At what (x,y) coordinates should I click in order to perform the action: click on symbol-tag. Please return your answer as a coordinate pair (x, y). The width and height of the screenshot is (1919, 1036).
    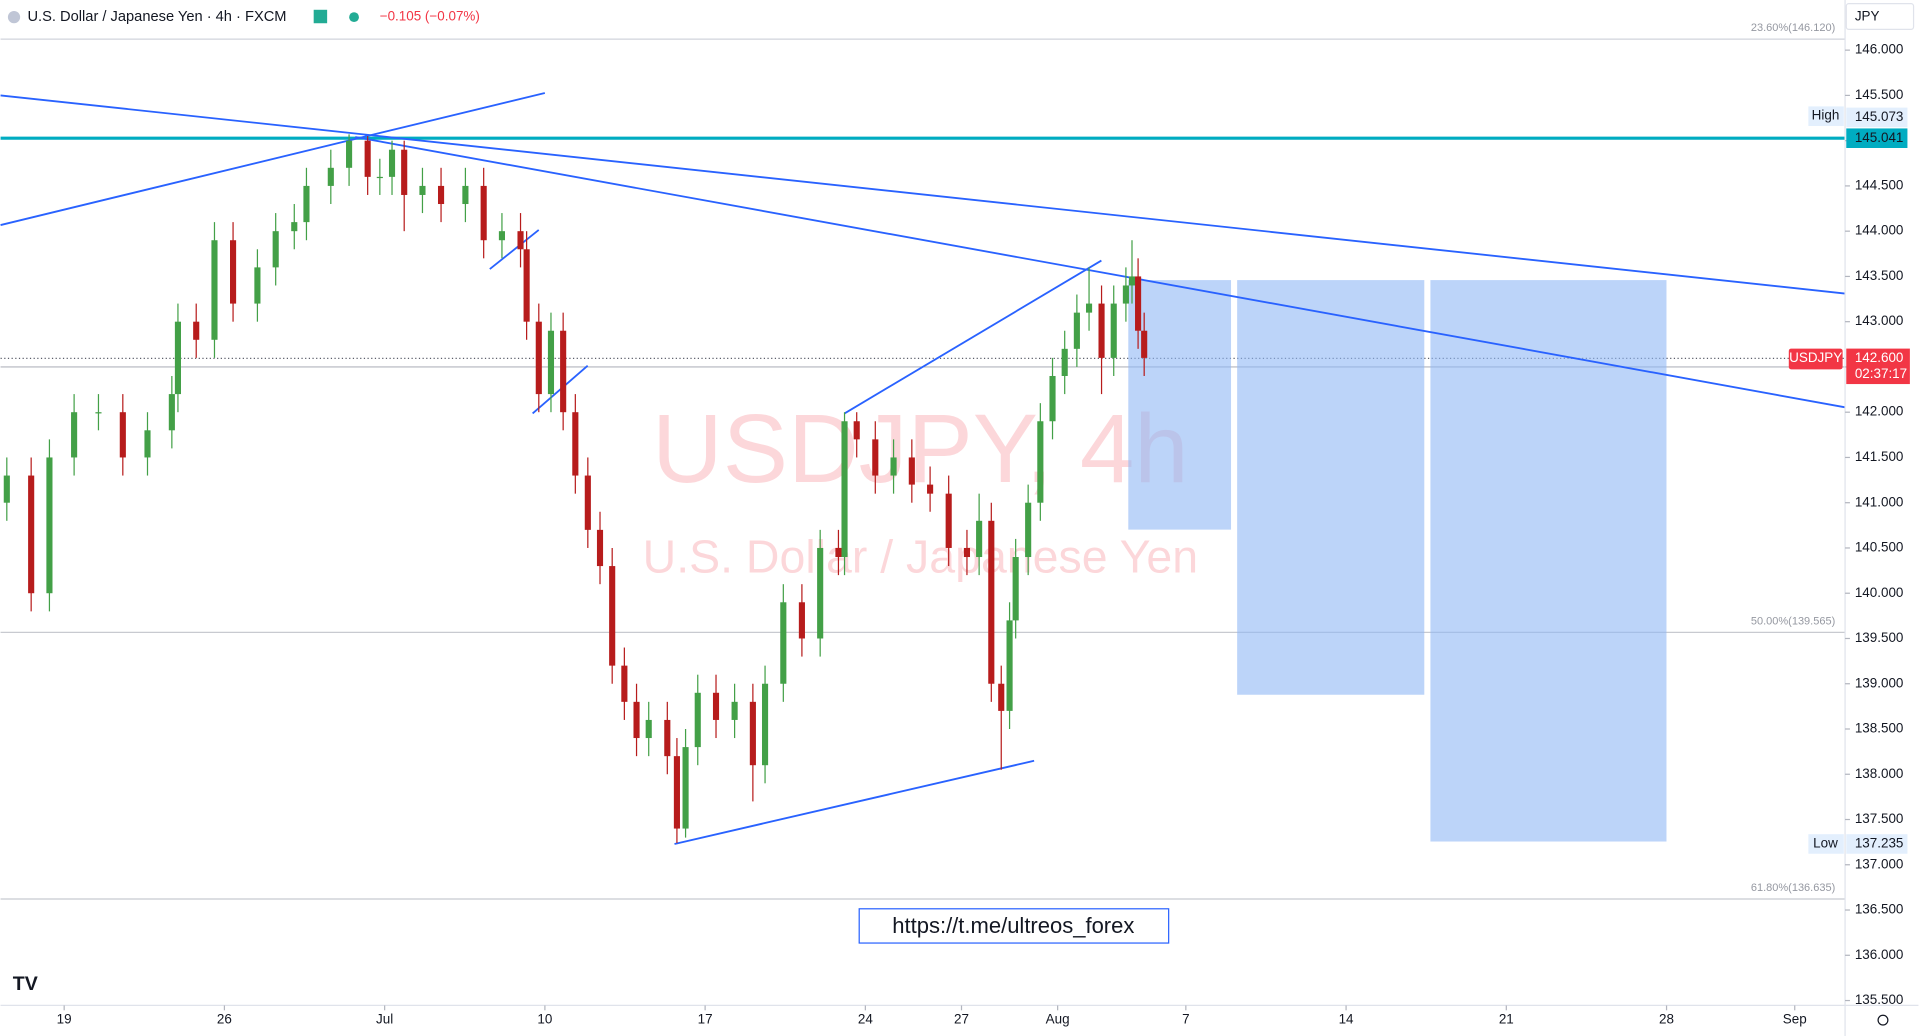
    Looking at the image, I should click on (1815, 359).